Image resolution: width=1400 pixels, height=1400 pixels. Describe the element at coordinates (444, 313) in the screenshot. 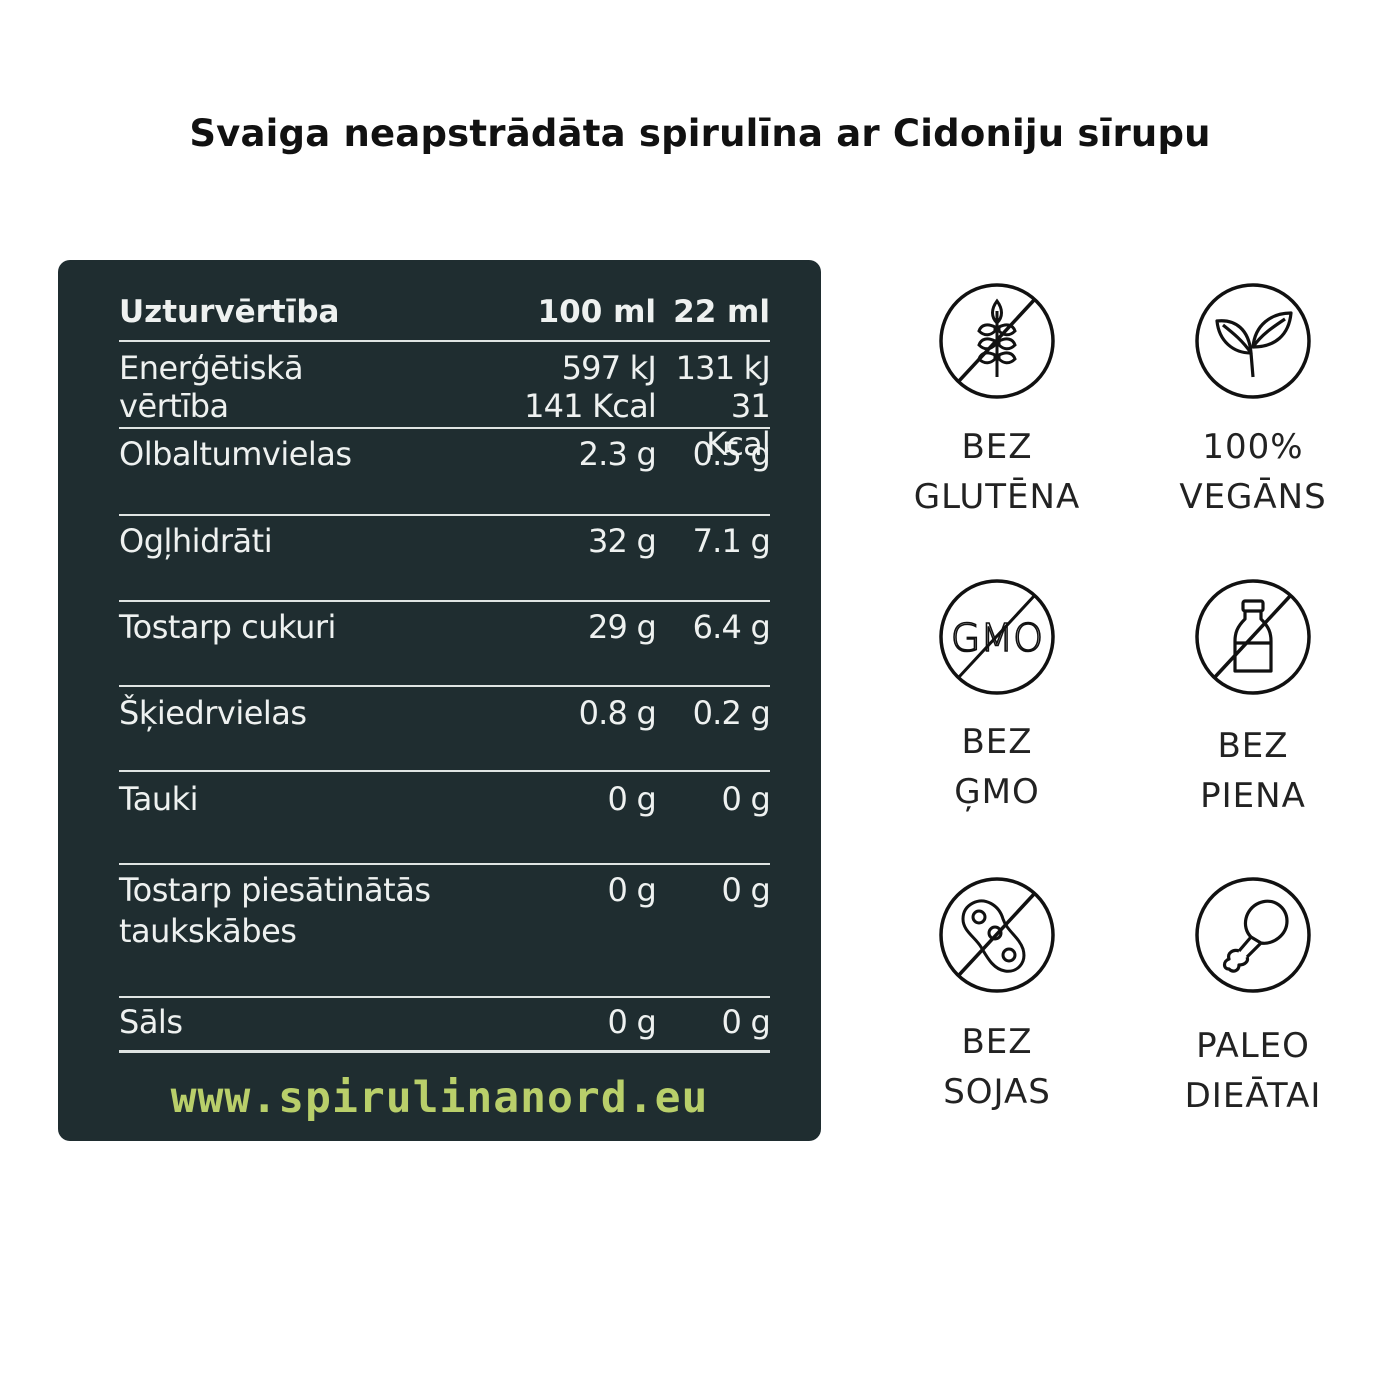

I see `table-header: Uzturvērtība 100 ml 22 ml` at that location.